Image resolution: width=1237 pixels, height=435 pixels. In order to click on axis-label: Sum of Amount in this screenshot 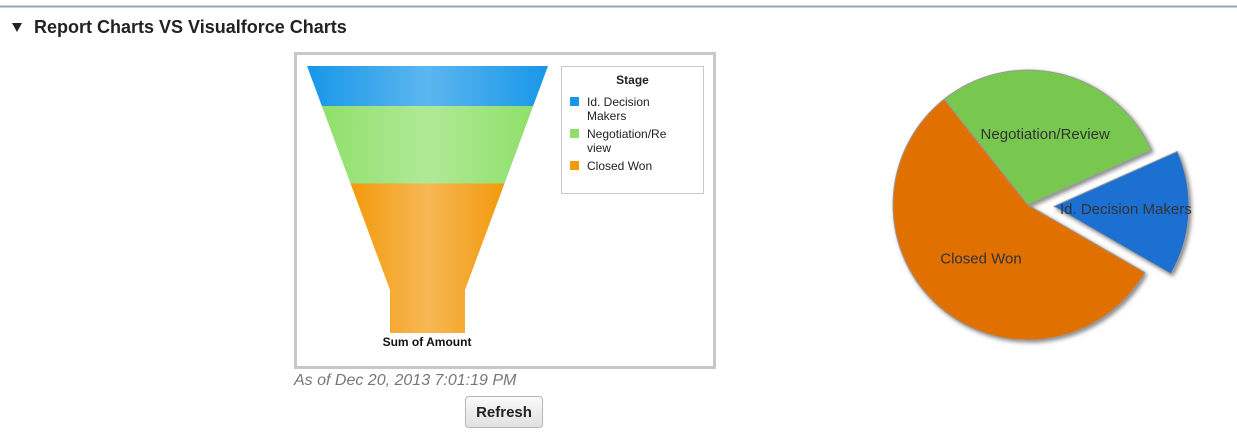, I will do `click(427, 342)`.